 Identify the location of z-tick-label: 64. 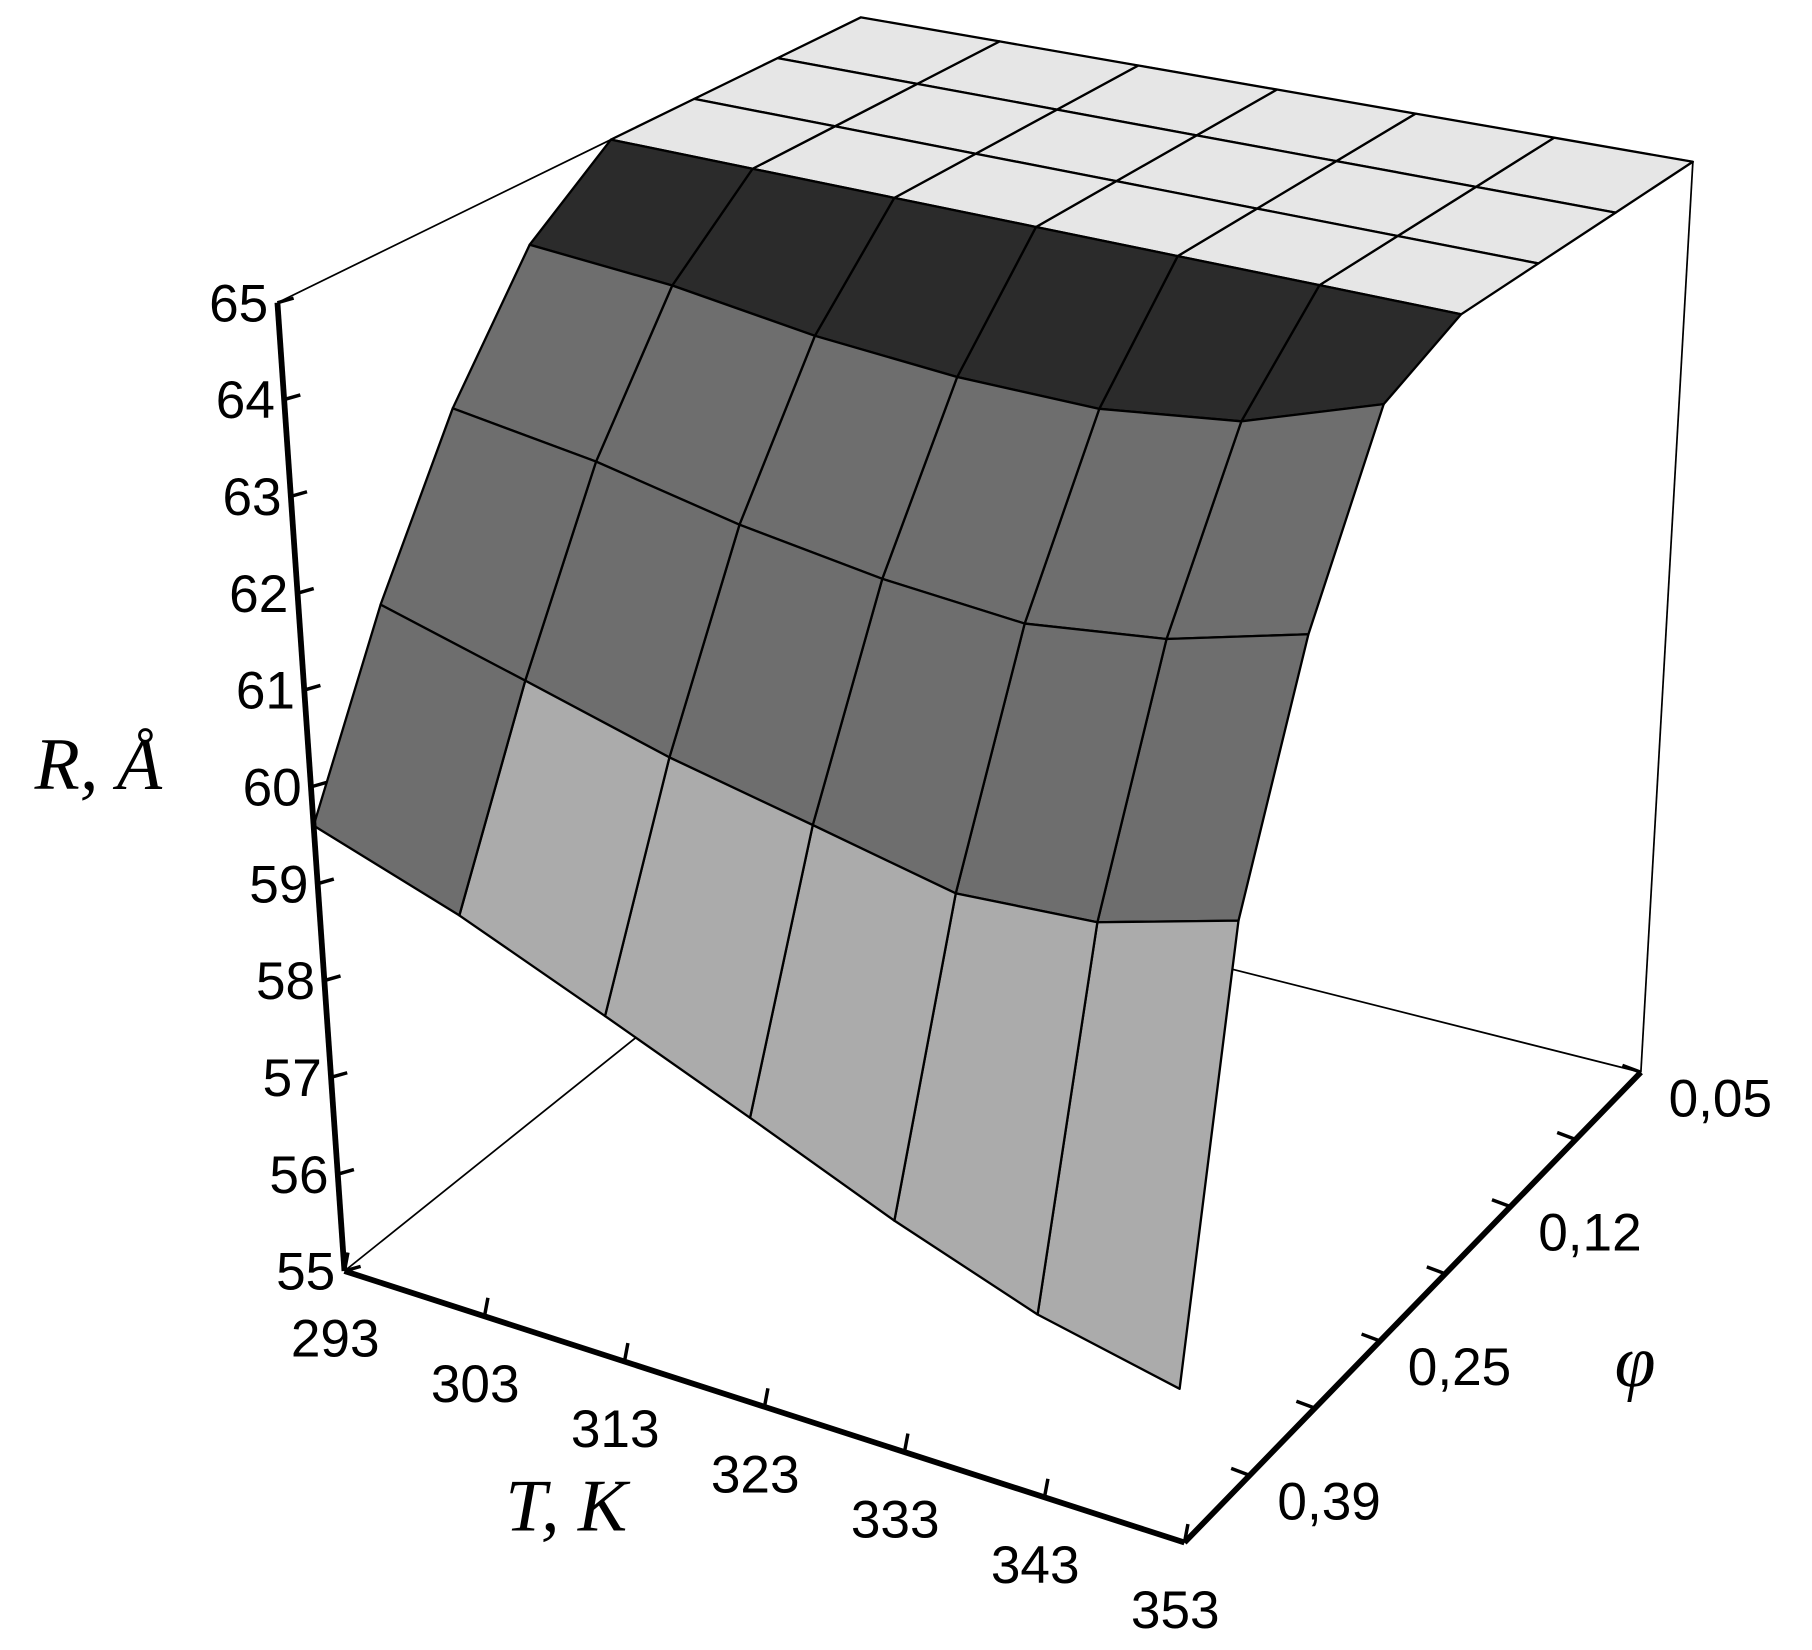
(245, 400).